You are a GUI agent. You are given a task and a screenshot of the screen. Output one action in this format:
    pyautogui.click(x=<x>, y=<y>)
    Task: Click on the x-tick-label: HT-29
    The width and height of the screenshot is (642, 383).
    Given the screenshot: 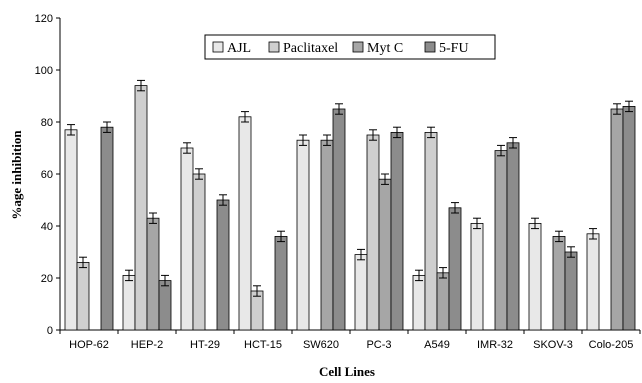 What is the action you would take?
    pyautogui.click(x=205, y=345)
    